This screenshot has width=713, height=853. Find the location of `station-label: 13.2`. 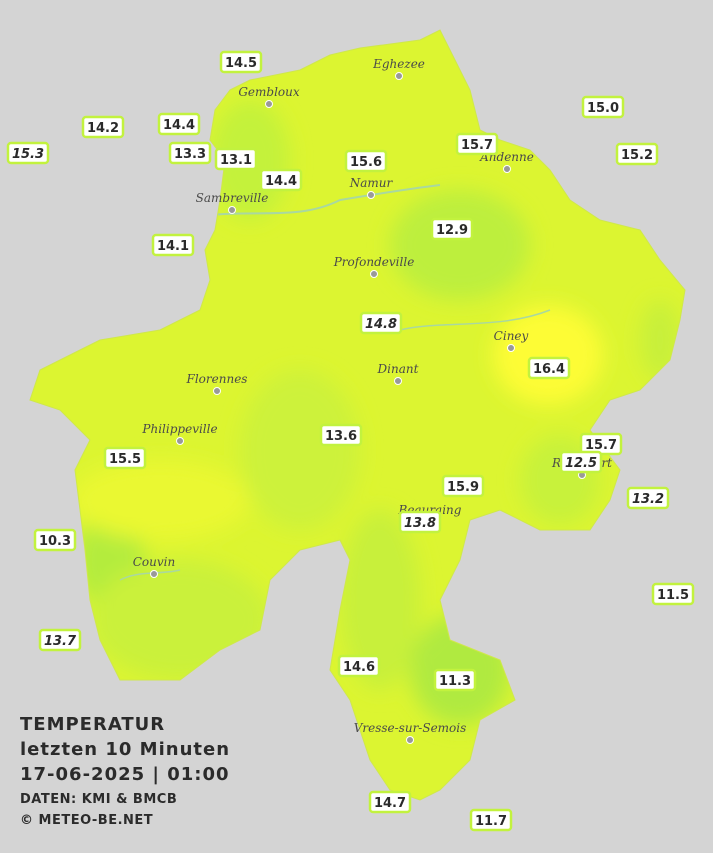

station-label: 13.2 is located at coordinates (648, 498).